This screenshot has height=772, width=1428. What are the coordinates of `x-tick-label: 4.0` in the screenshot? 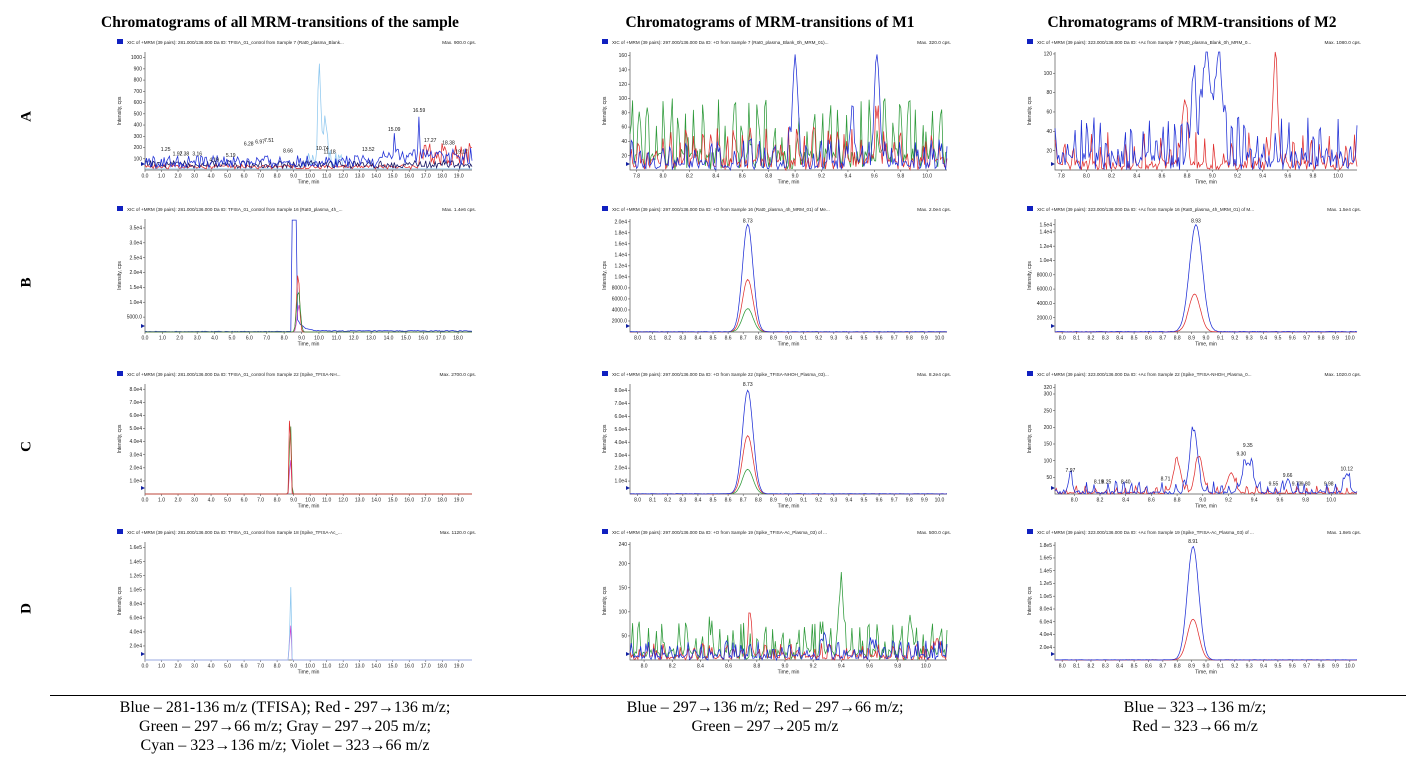 It's located at (211, 177).